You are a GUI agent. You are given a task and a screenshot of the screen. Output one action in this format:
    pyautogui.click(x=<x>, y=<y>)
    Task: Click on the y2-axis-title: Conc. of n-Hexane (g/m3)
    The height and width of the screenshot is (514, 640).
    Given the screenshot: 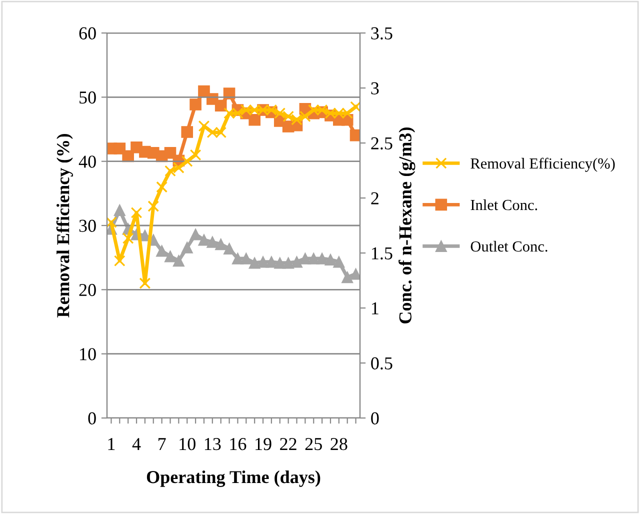 What is the action you would take?
    pyautogui.click(x=407, y=226)
    